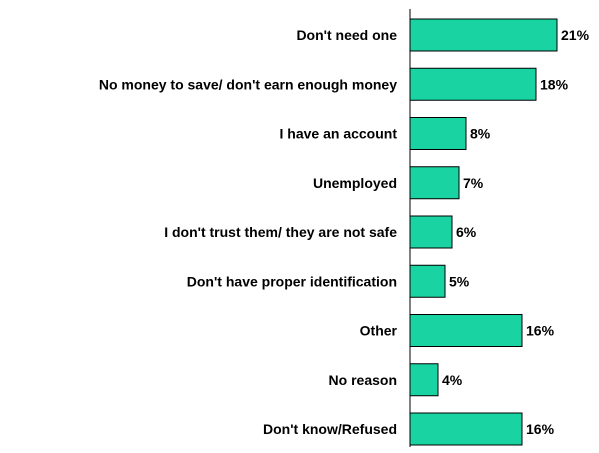 The height and width of the screenshot is (453, 599). I want to click on category-label-unemployed: Unemployed, so click(355, 183).